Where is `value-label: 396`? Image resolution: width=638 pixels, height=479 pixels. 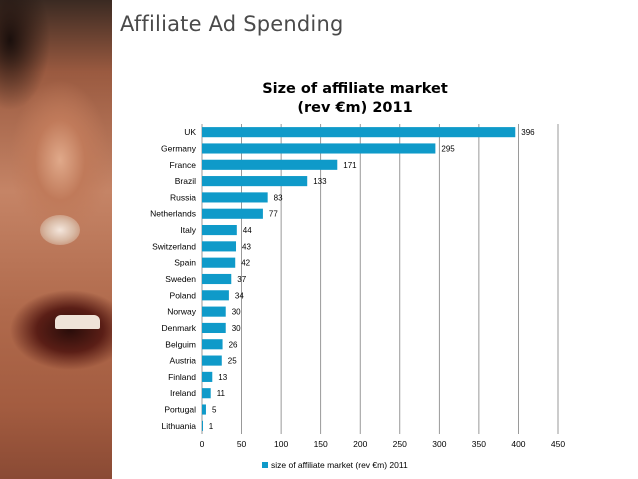 value-label: 396 is located at coordinates (528, 132).